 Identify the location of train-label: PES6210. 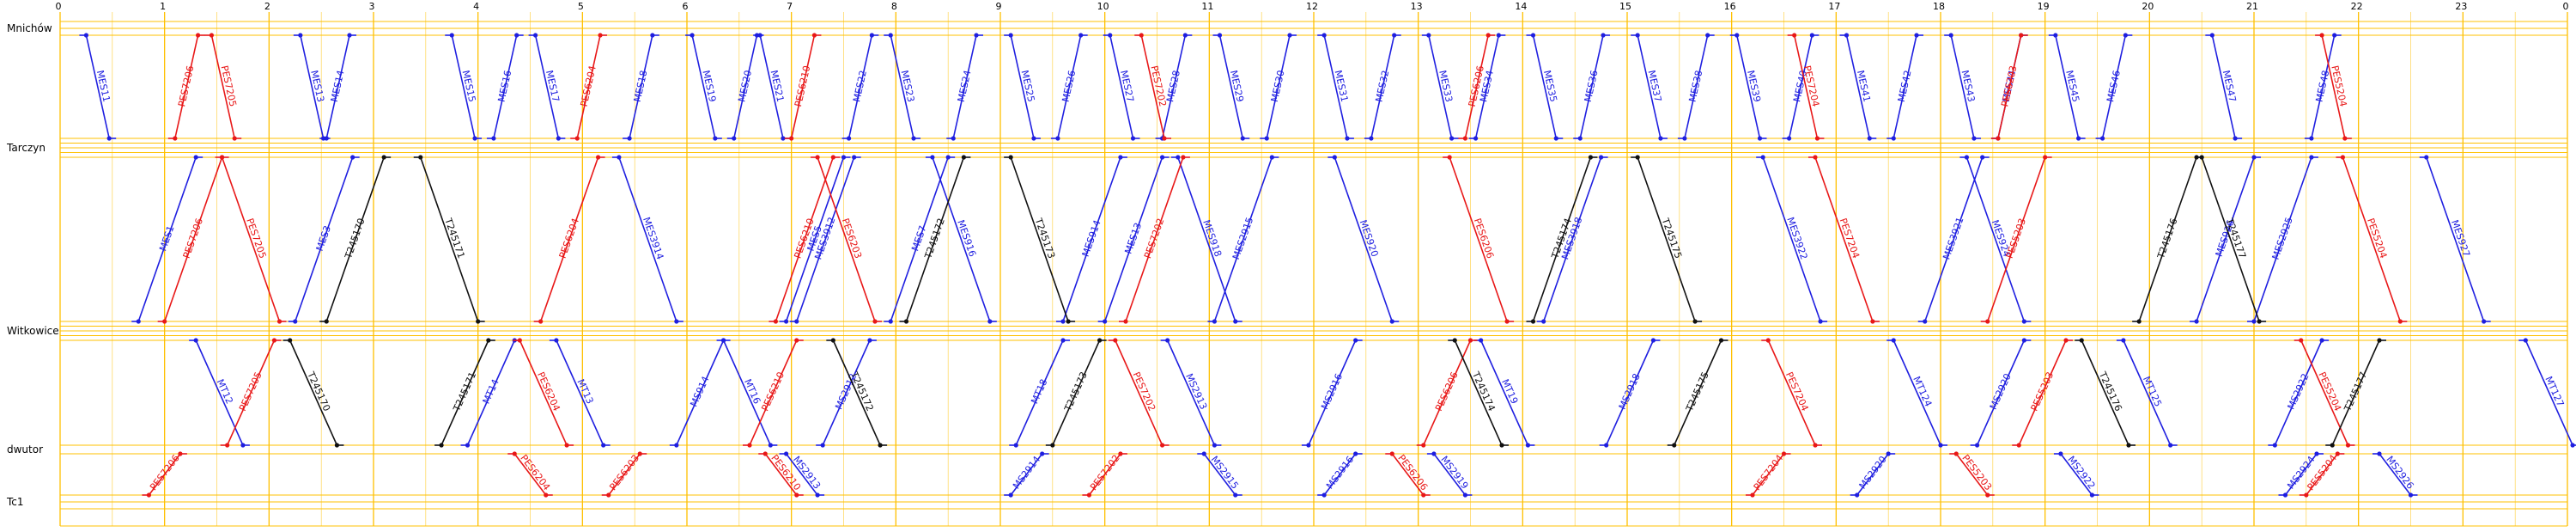
(773, 391).